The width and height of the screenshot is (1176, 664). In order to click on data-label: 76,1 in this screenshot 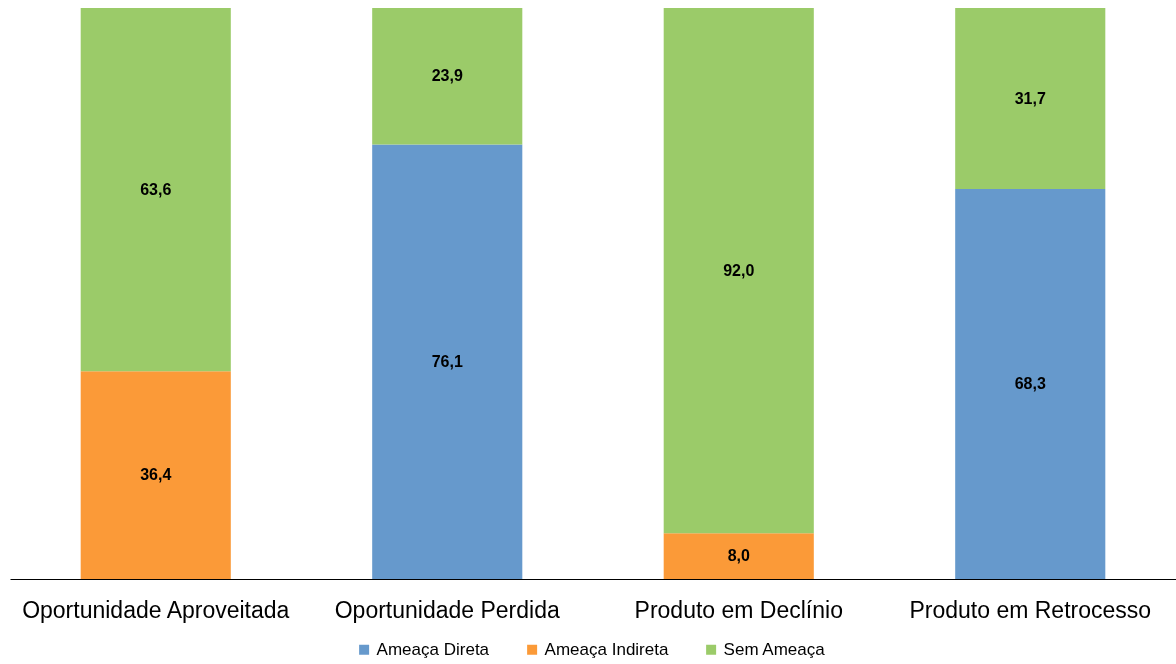, I will do `click(447, 361)`.